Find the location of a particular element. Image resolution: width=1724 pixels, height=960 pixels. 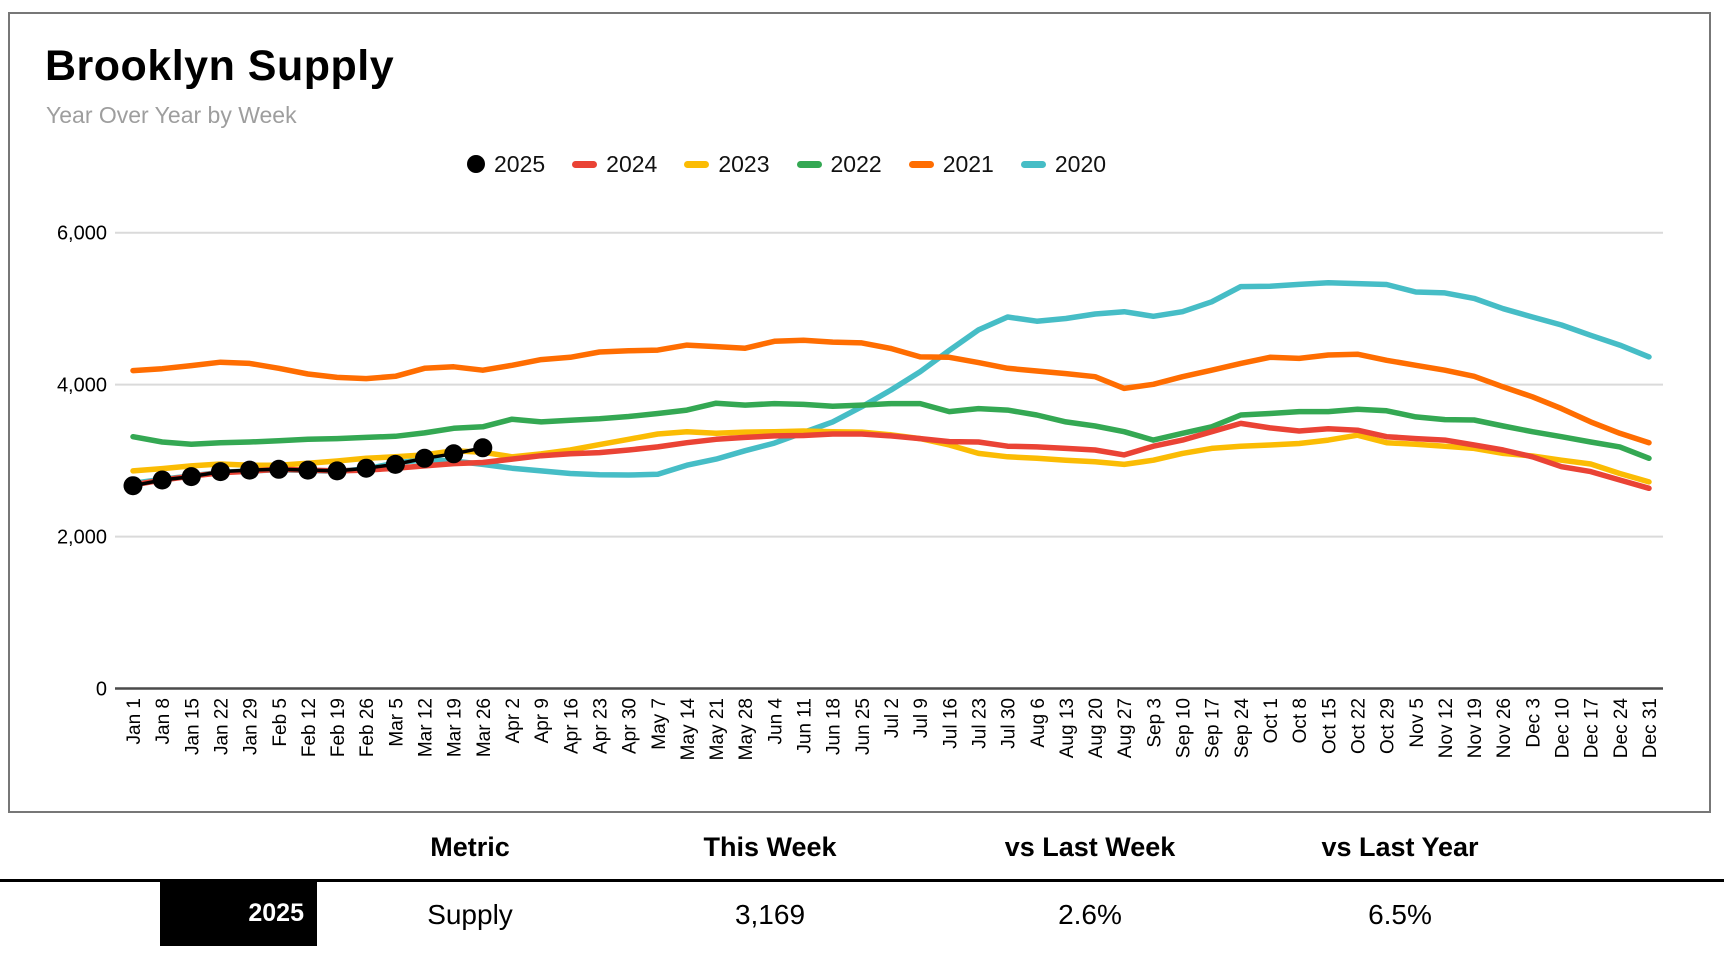

x-axis-label: Jan 22 is located at coordinates (222, 726).